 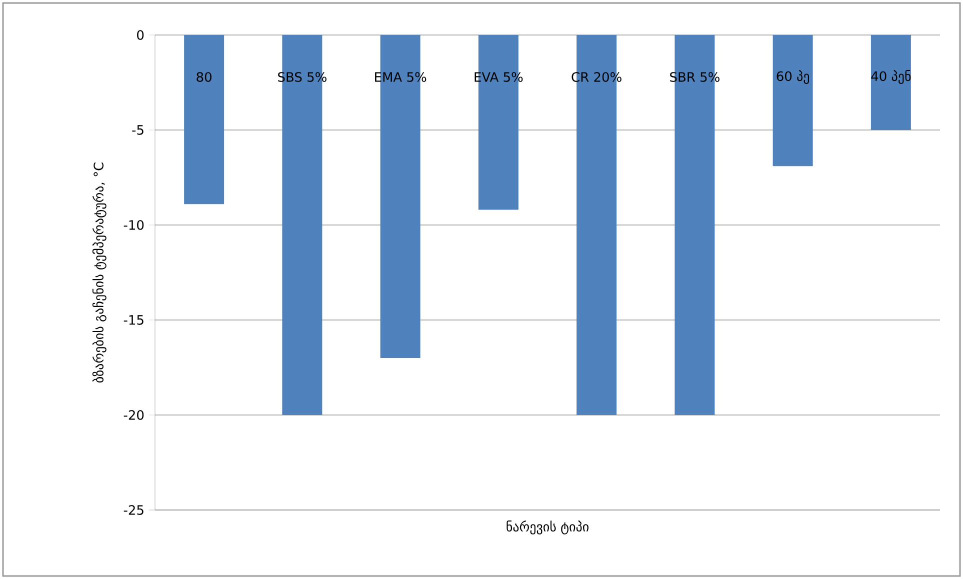 What do you see at coordinates (138, 130) in the screenshot?
I see `y-tick-label: -5` at bounding box center [138, 130].